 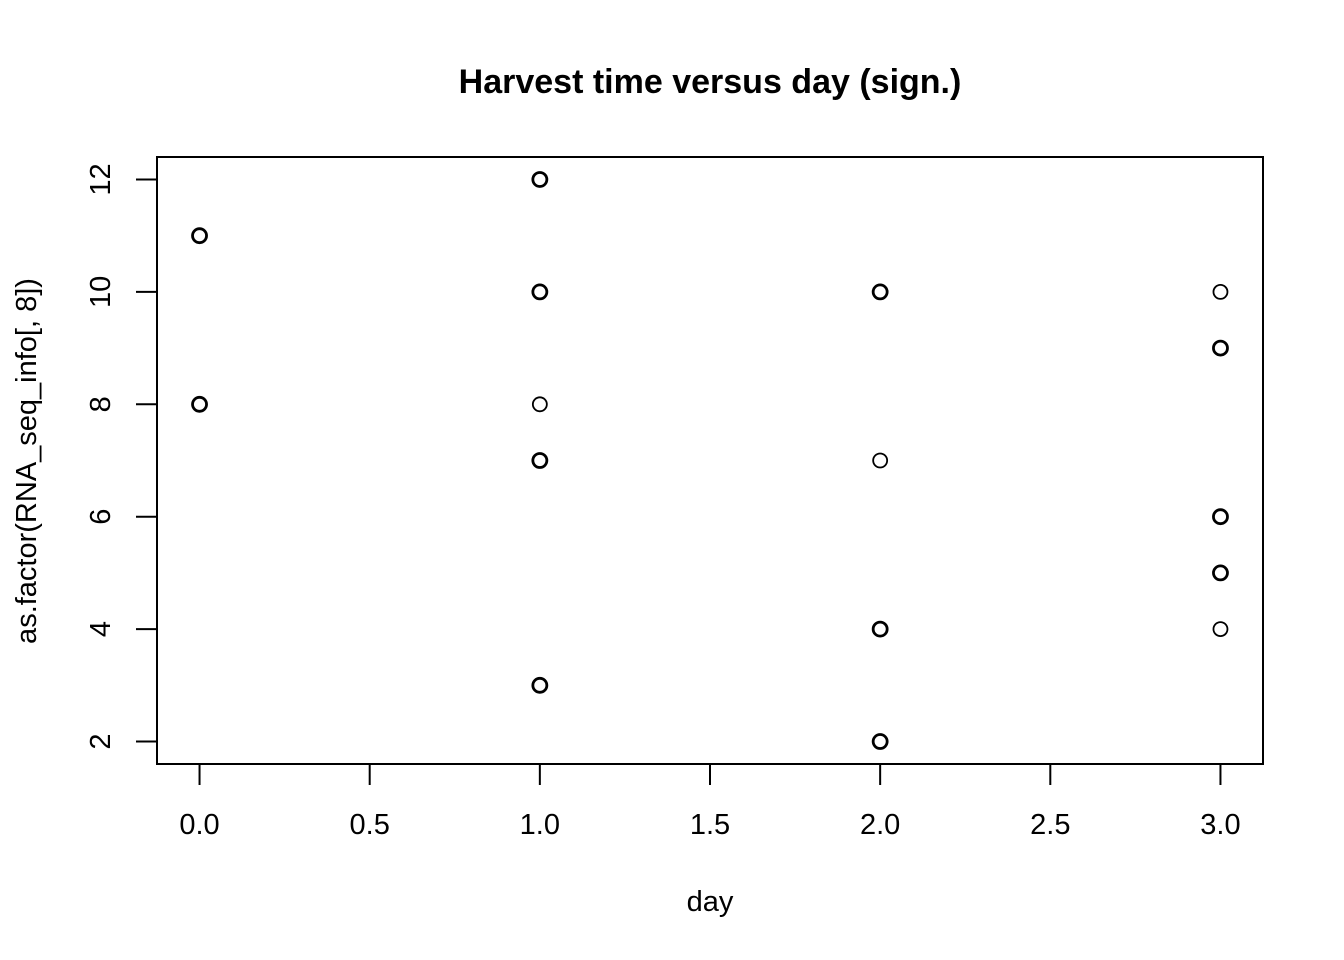 I want to click on x-tick-label: 0.5, so click(x=370, y=825).